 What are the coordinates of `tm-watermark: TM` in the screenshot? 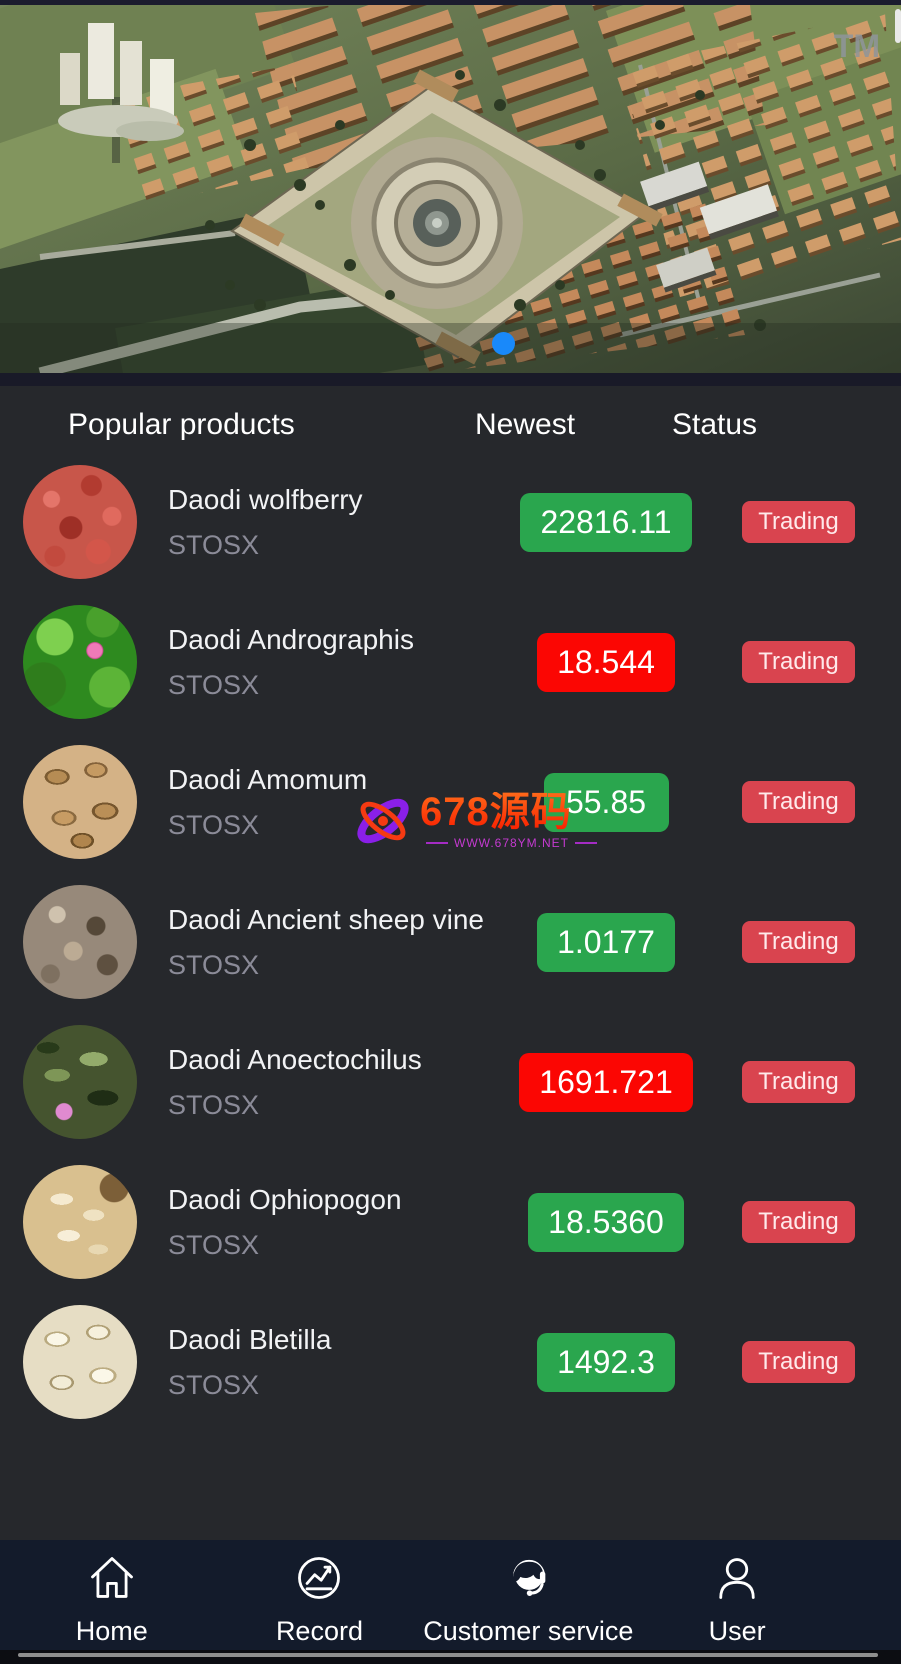 It's located at (857, 46).